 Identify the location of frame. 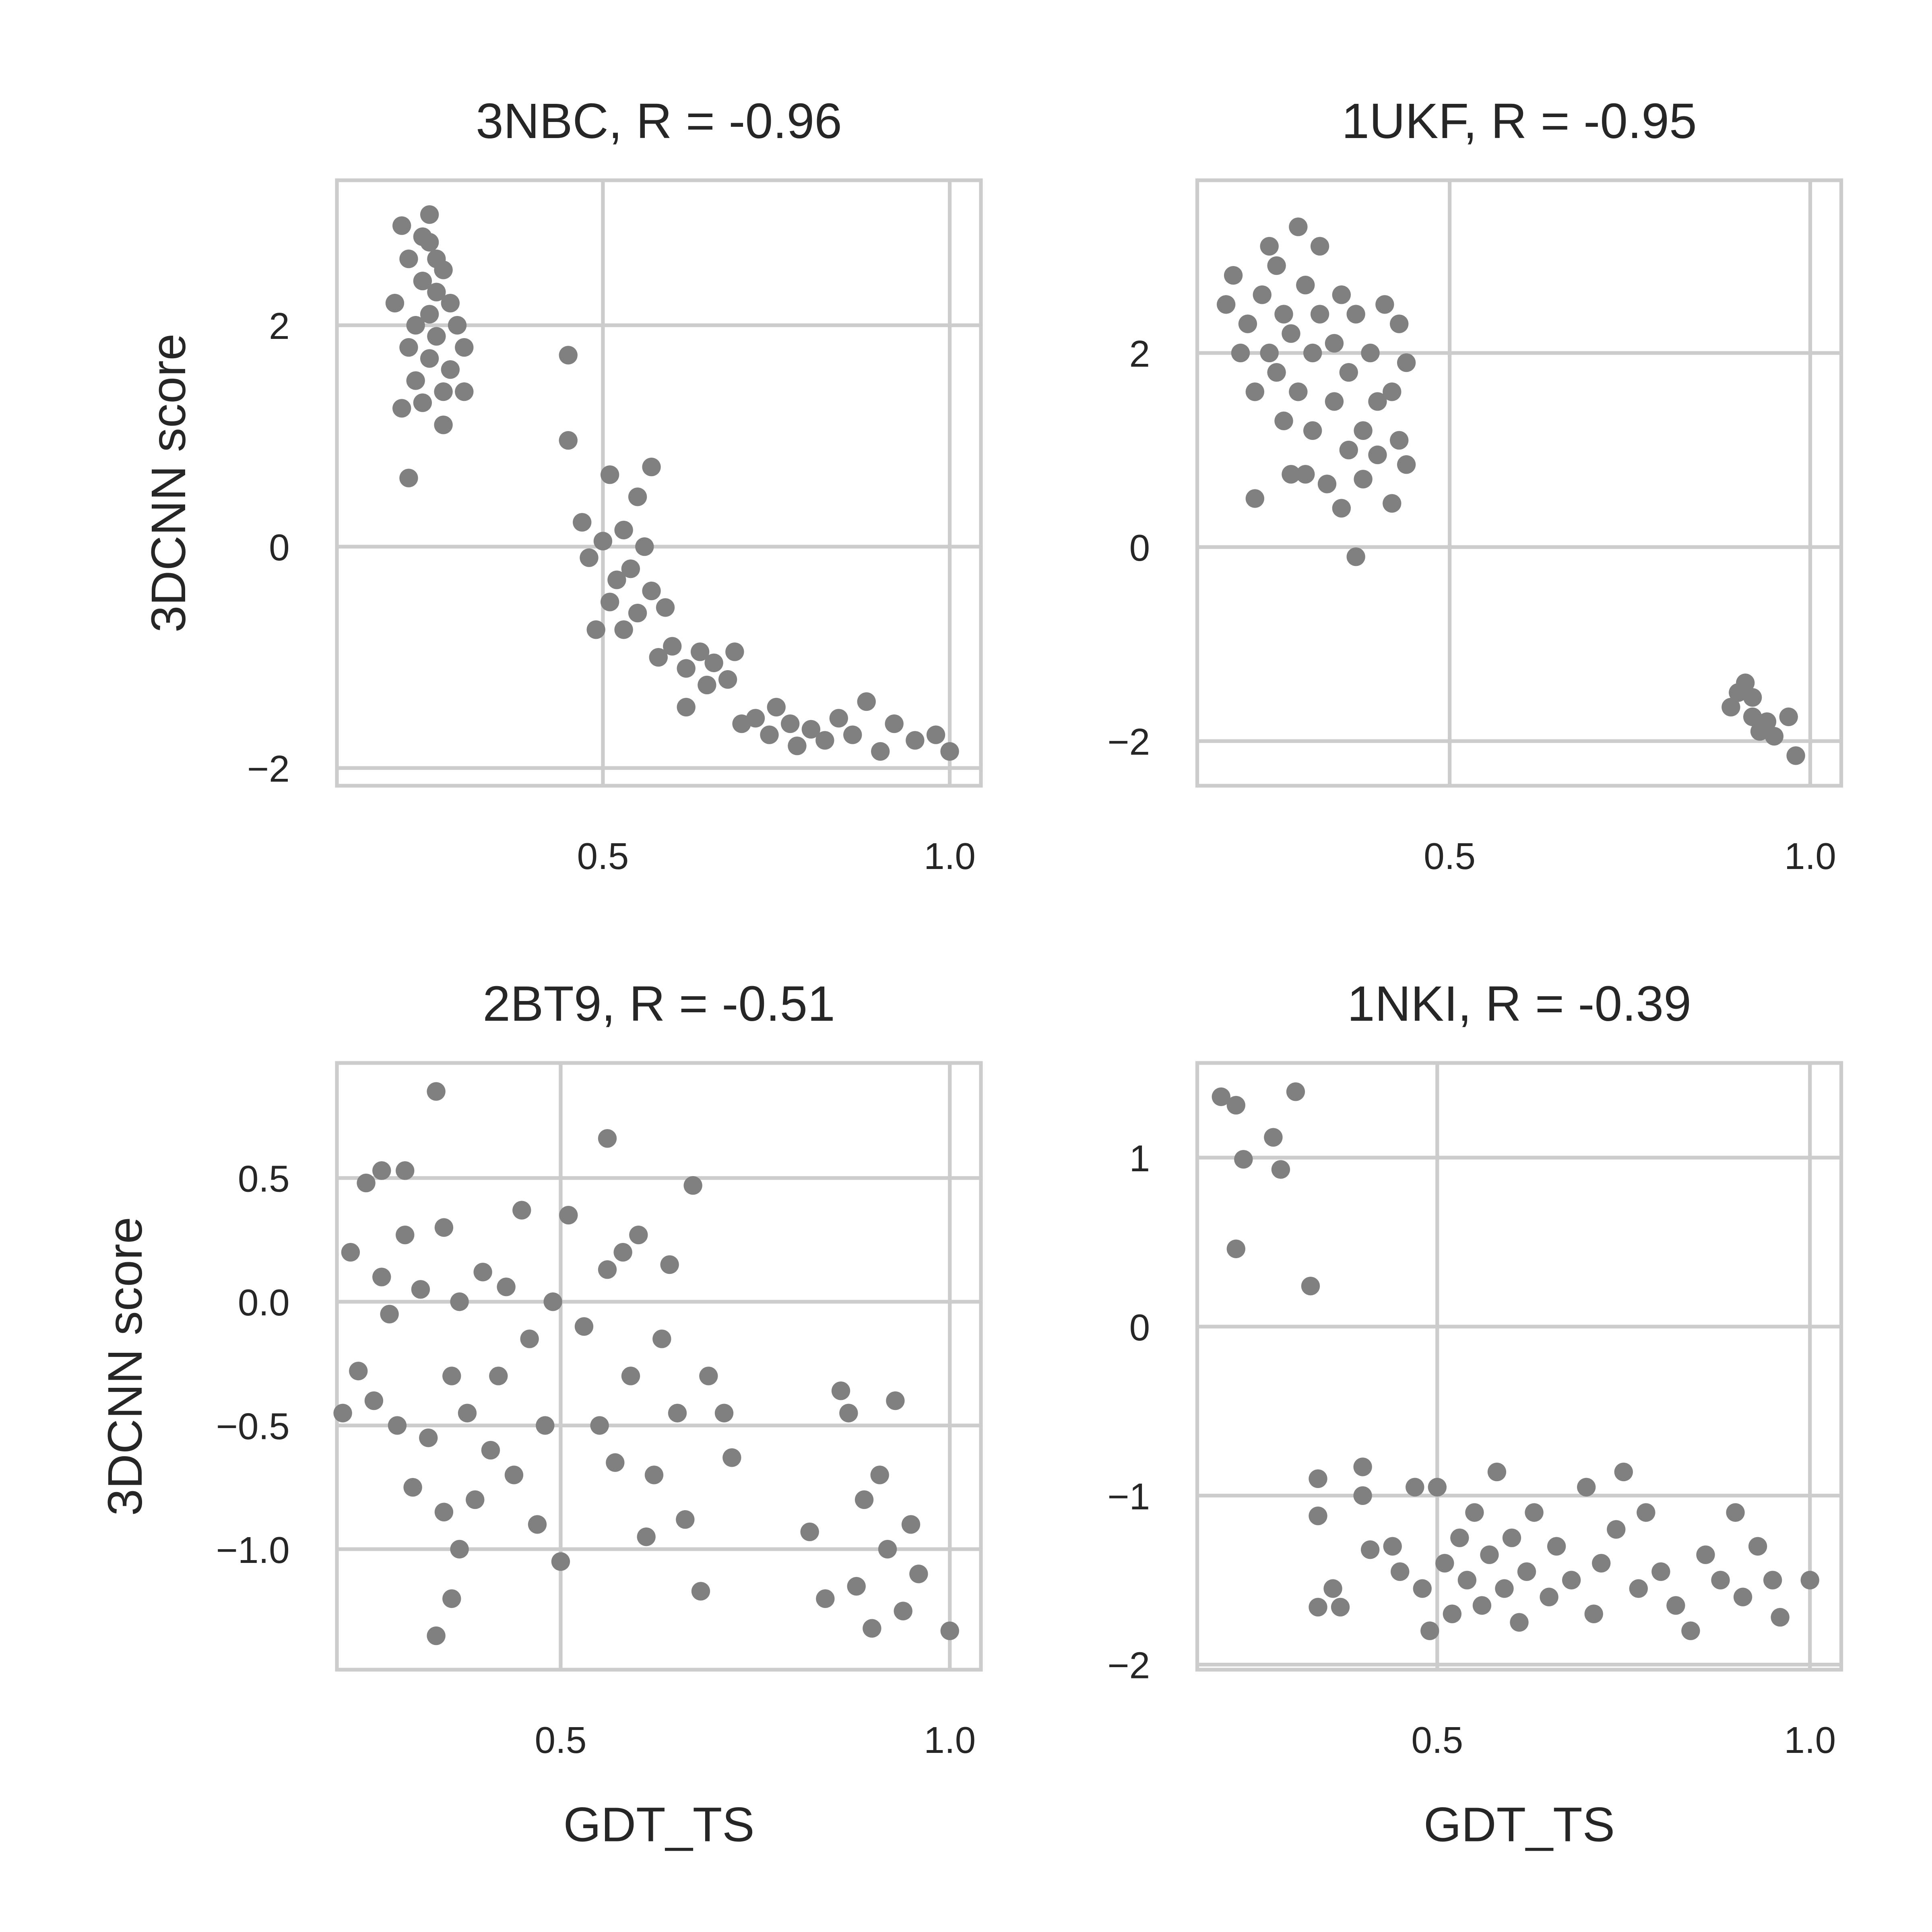
(659, 483).